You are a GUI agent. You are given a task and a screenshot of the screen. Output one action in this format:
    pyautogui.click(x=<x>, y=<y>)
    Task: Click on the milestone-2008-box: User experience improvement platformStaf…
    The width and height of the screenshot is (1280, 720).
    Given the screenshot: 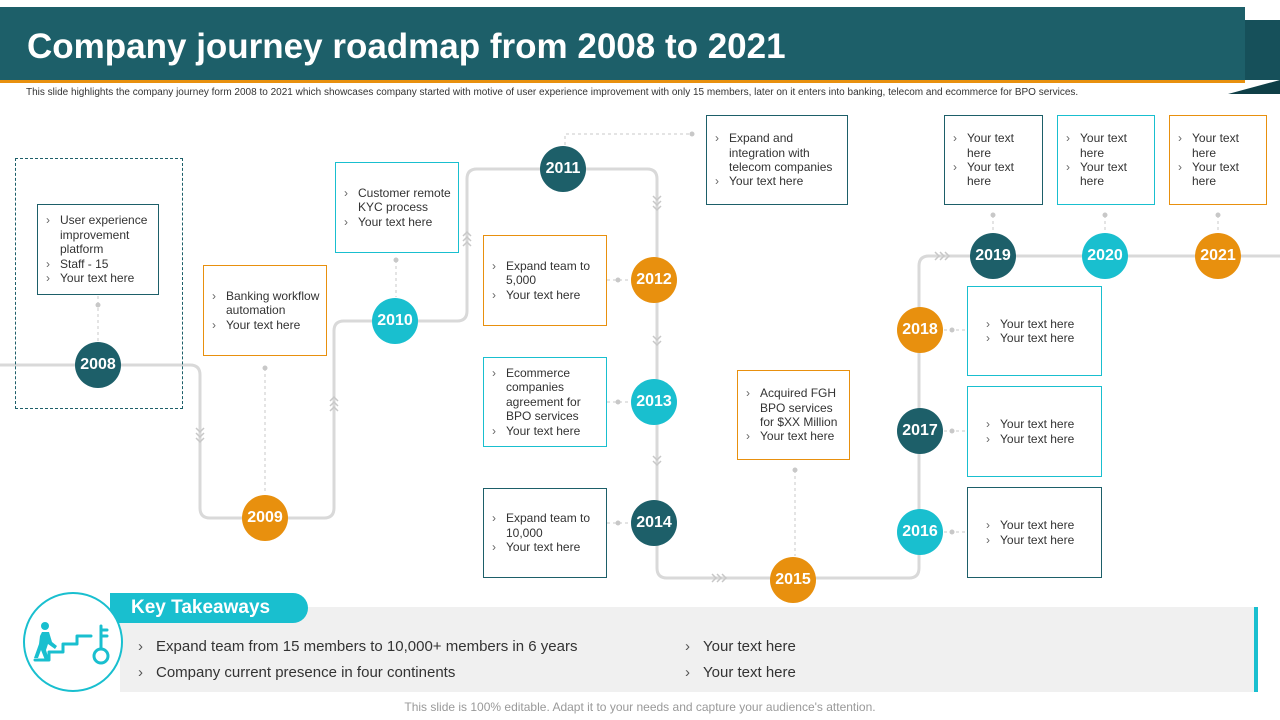 What is the action you would take?
    pyautogui.click(x=98, y=249)
    